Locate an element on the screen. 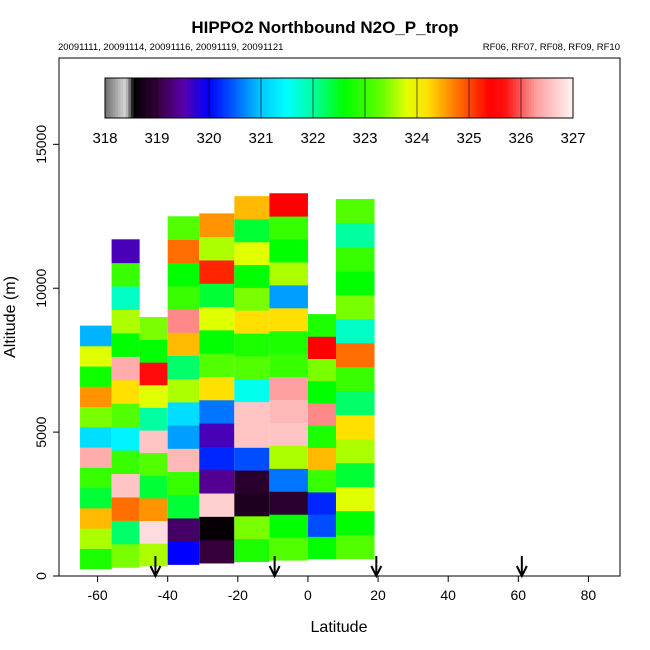 Image resolution: width=650 pixels, height=650 pixels. x-tick-label: -60 is located at coordinates (97, 595).